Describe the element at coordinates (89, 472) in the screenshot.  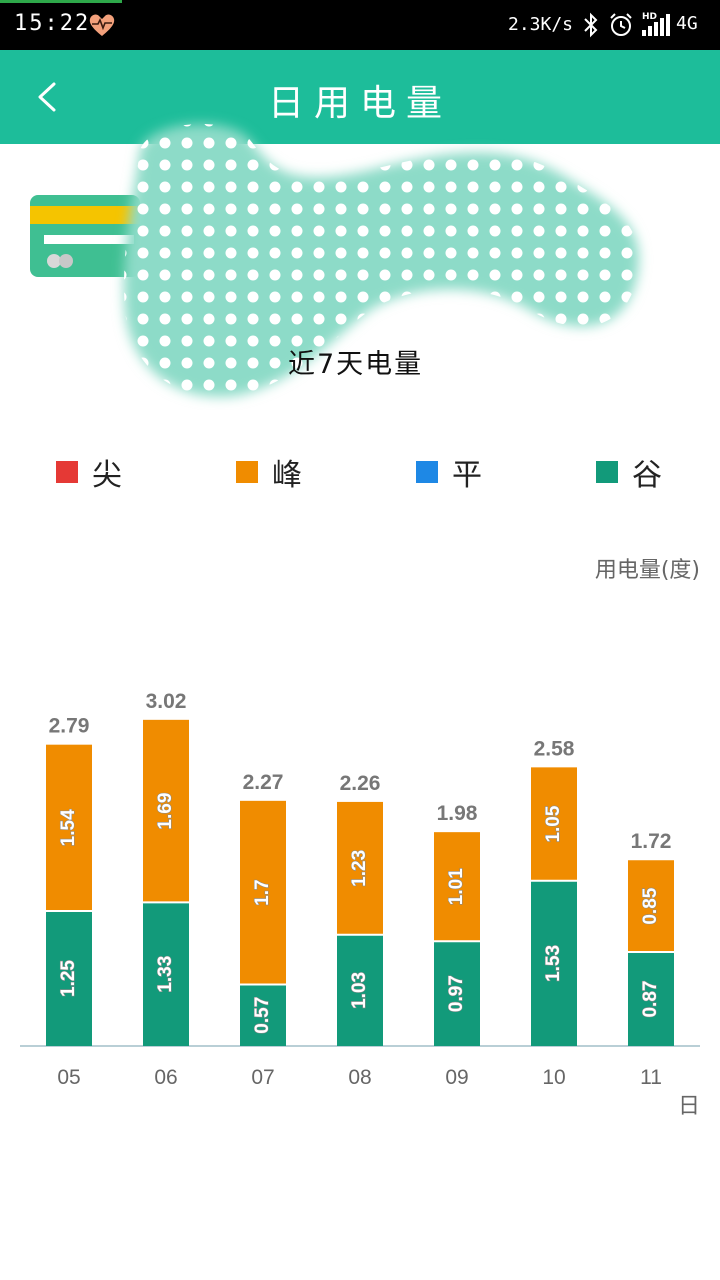
I see `legend-item-jian: 尖` at that location.